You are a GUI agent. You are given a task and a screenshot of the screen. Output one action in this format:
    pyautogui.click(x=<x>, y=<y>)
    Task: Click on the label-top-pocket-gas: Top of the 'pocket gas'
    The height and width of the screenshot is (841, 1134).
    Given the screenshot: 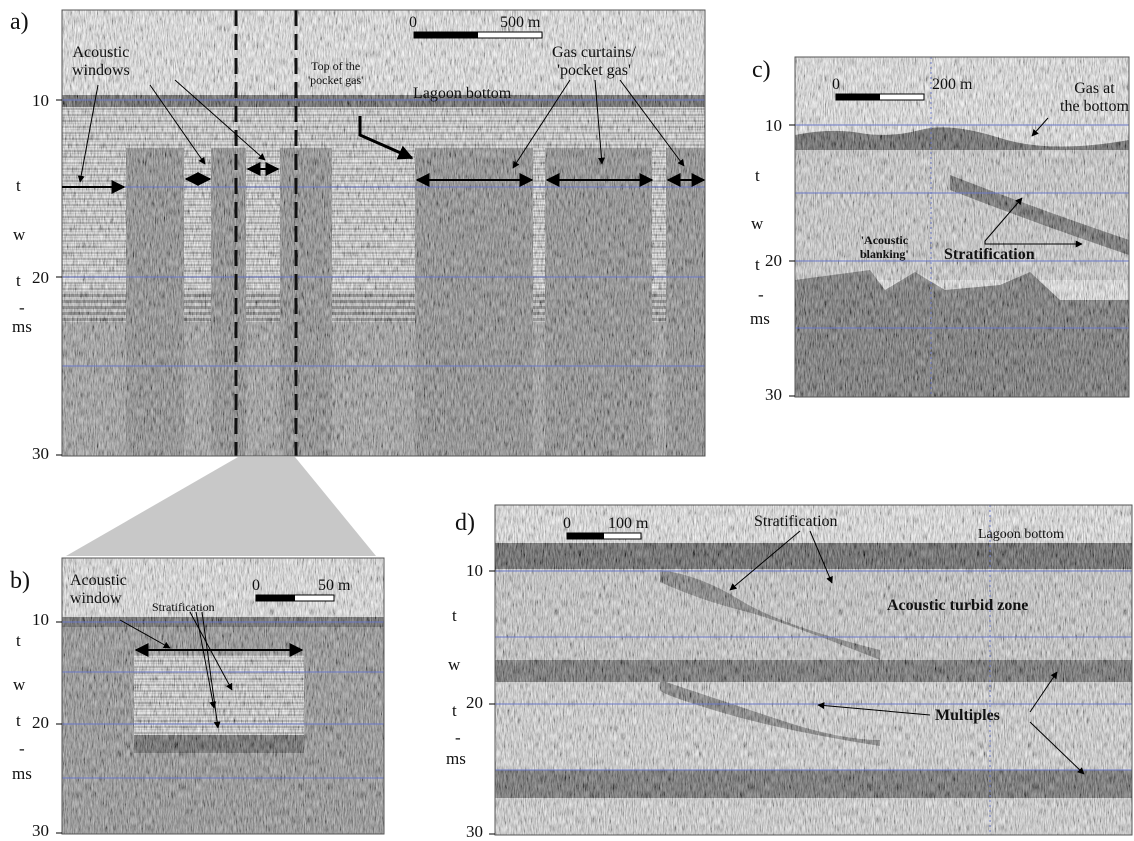 What is the action you would take?
    pyautogui.click(x=336, y=73)
    